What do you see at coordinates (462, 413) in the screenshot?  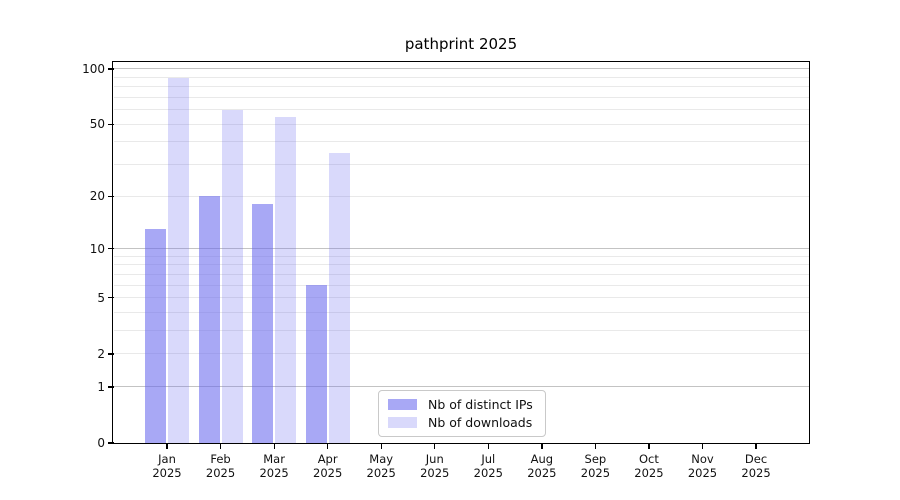 I see `legend: Nb of distinct IPs Nb of downloads` at bounding box center [462, 413].